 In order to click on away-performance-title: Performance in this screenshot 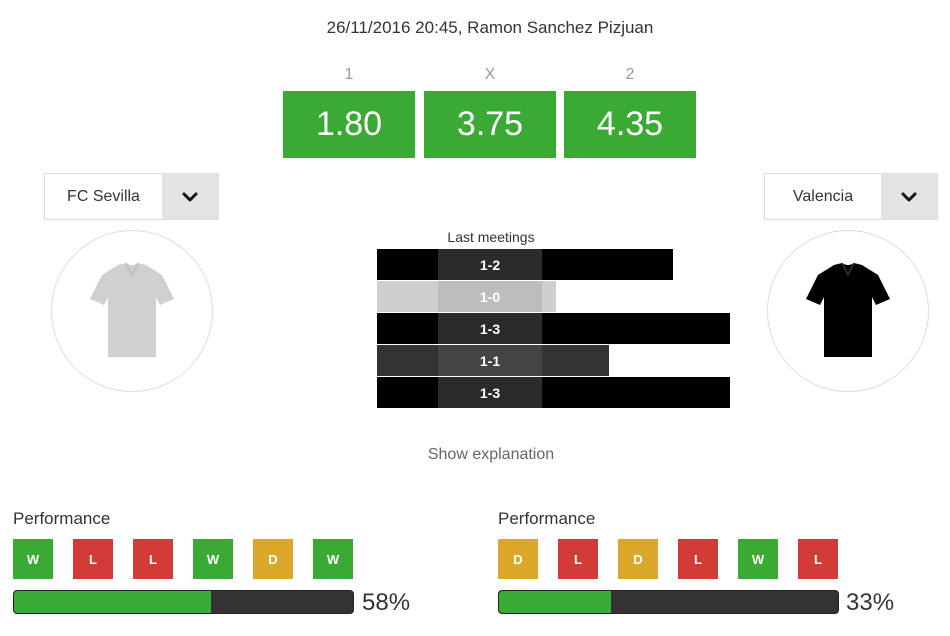, I will do `click(547, 518)`.